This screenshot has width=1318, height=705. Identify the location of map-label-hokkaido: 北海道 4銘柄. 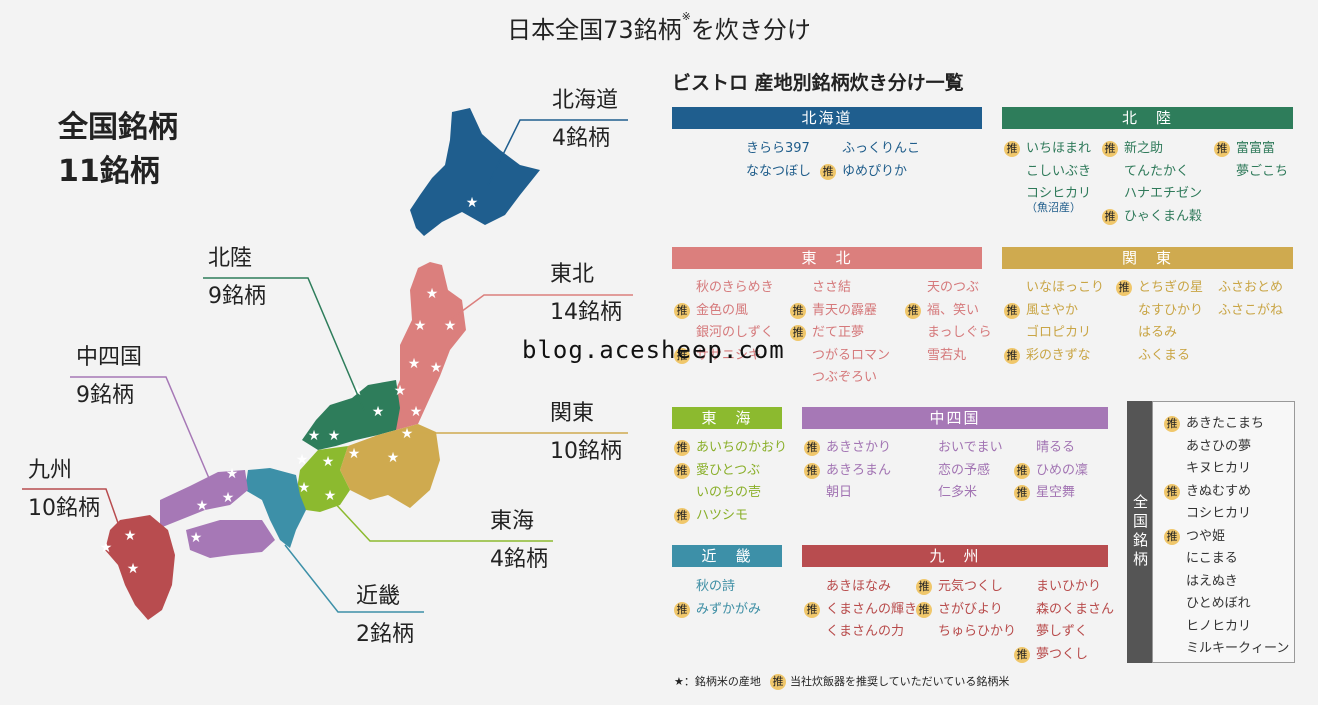
(585, 119).